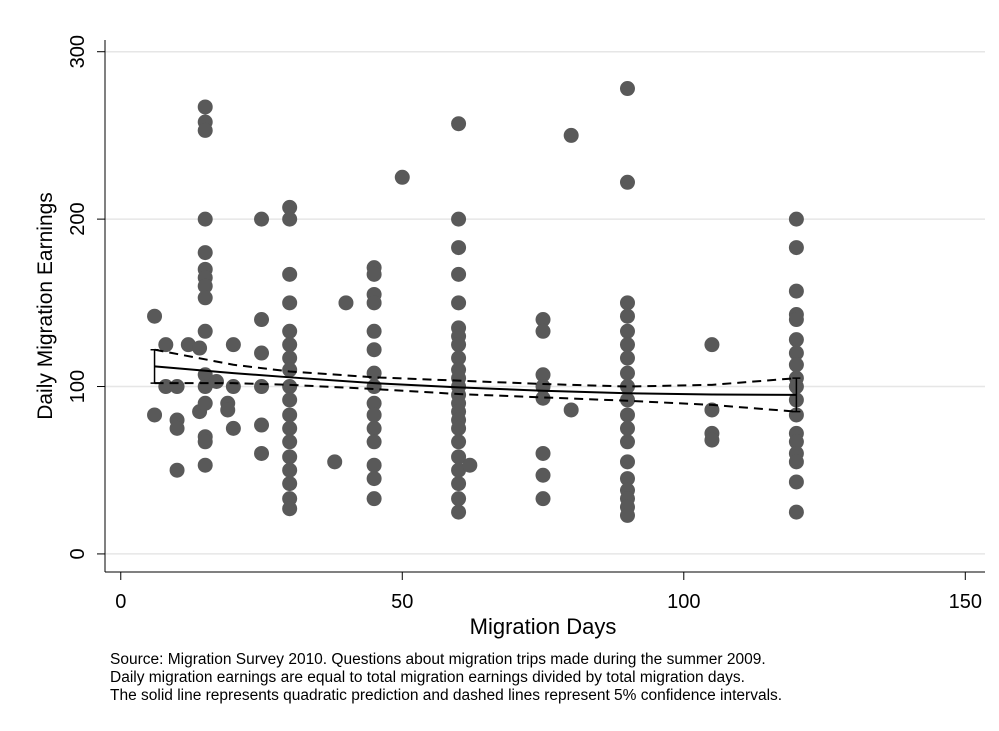 The image size is (999, 731). Describe the element at coordinates (543, 626) in the screenshot. I see `x-axis-label: Migration Days` at that location.